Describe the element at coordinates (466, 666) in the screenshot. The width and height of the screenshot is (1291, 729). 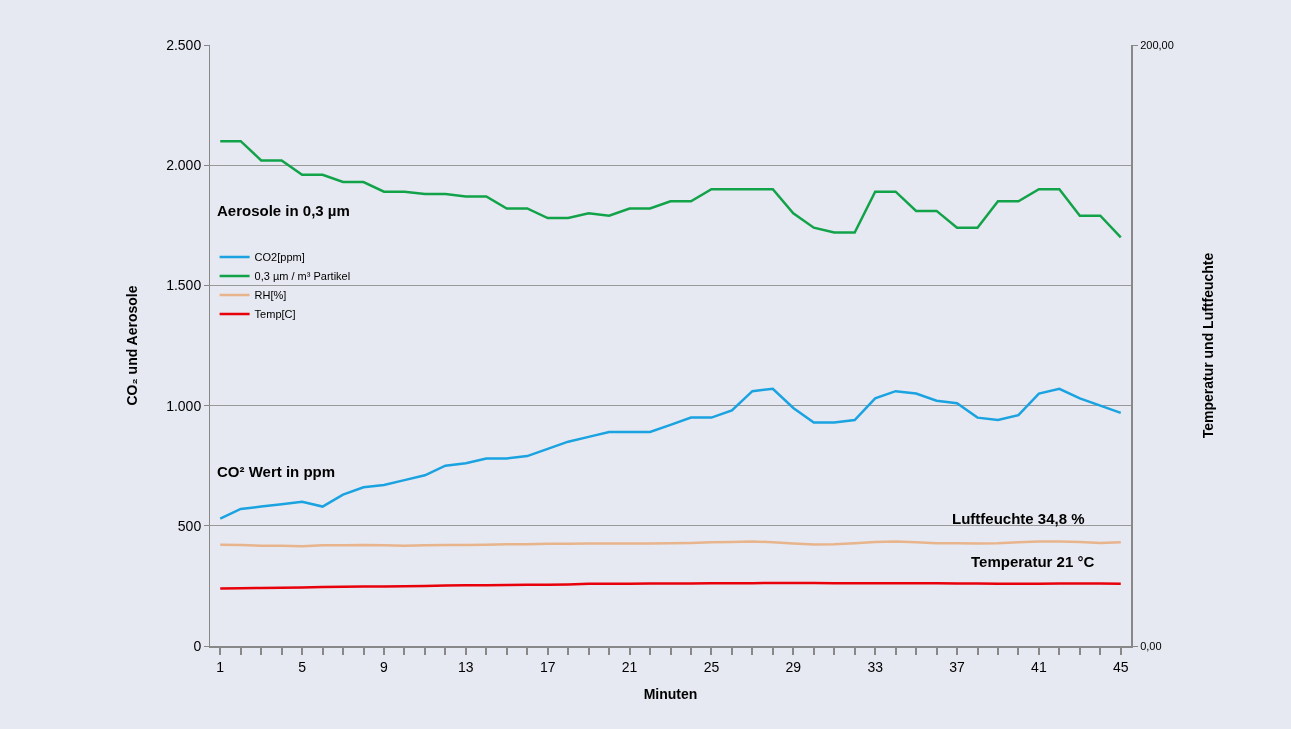
I see `x-tick-label: 13` at that location.